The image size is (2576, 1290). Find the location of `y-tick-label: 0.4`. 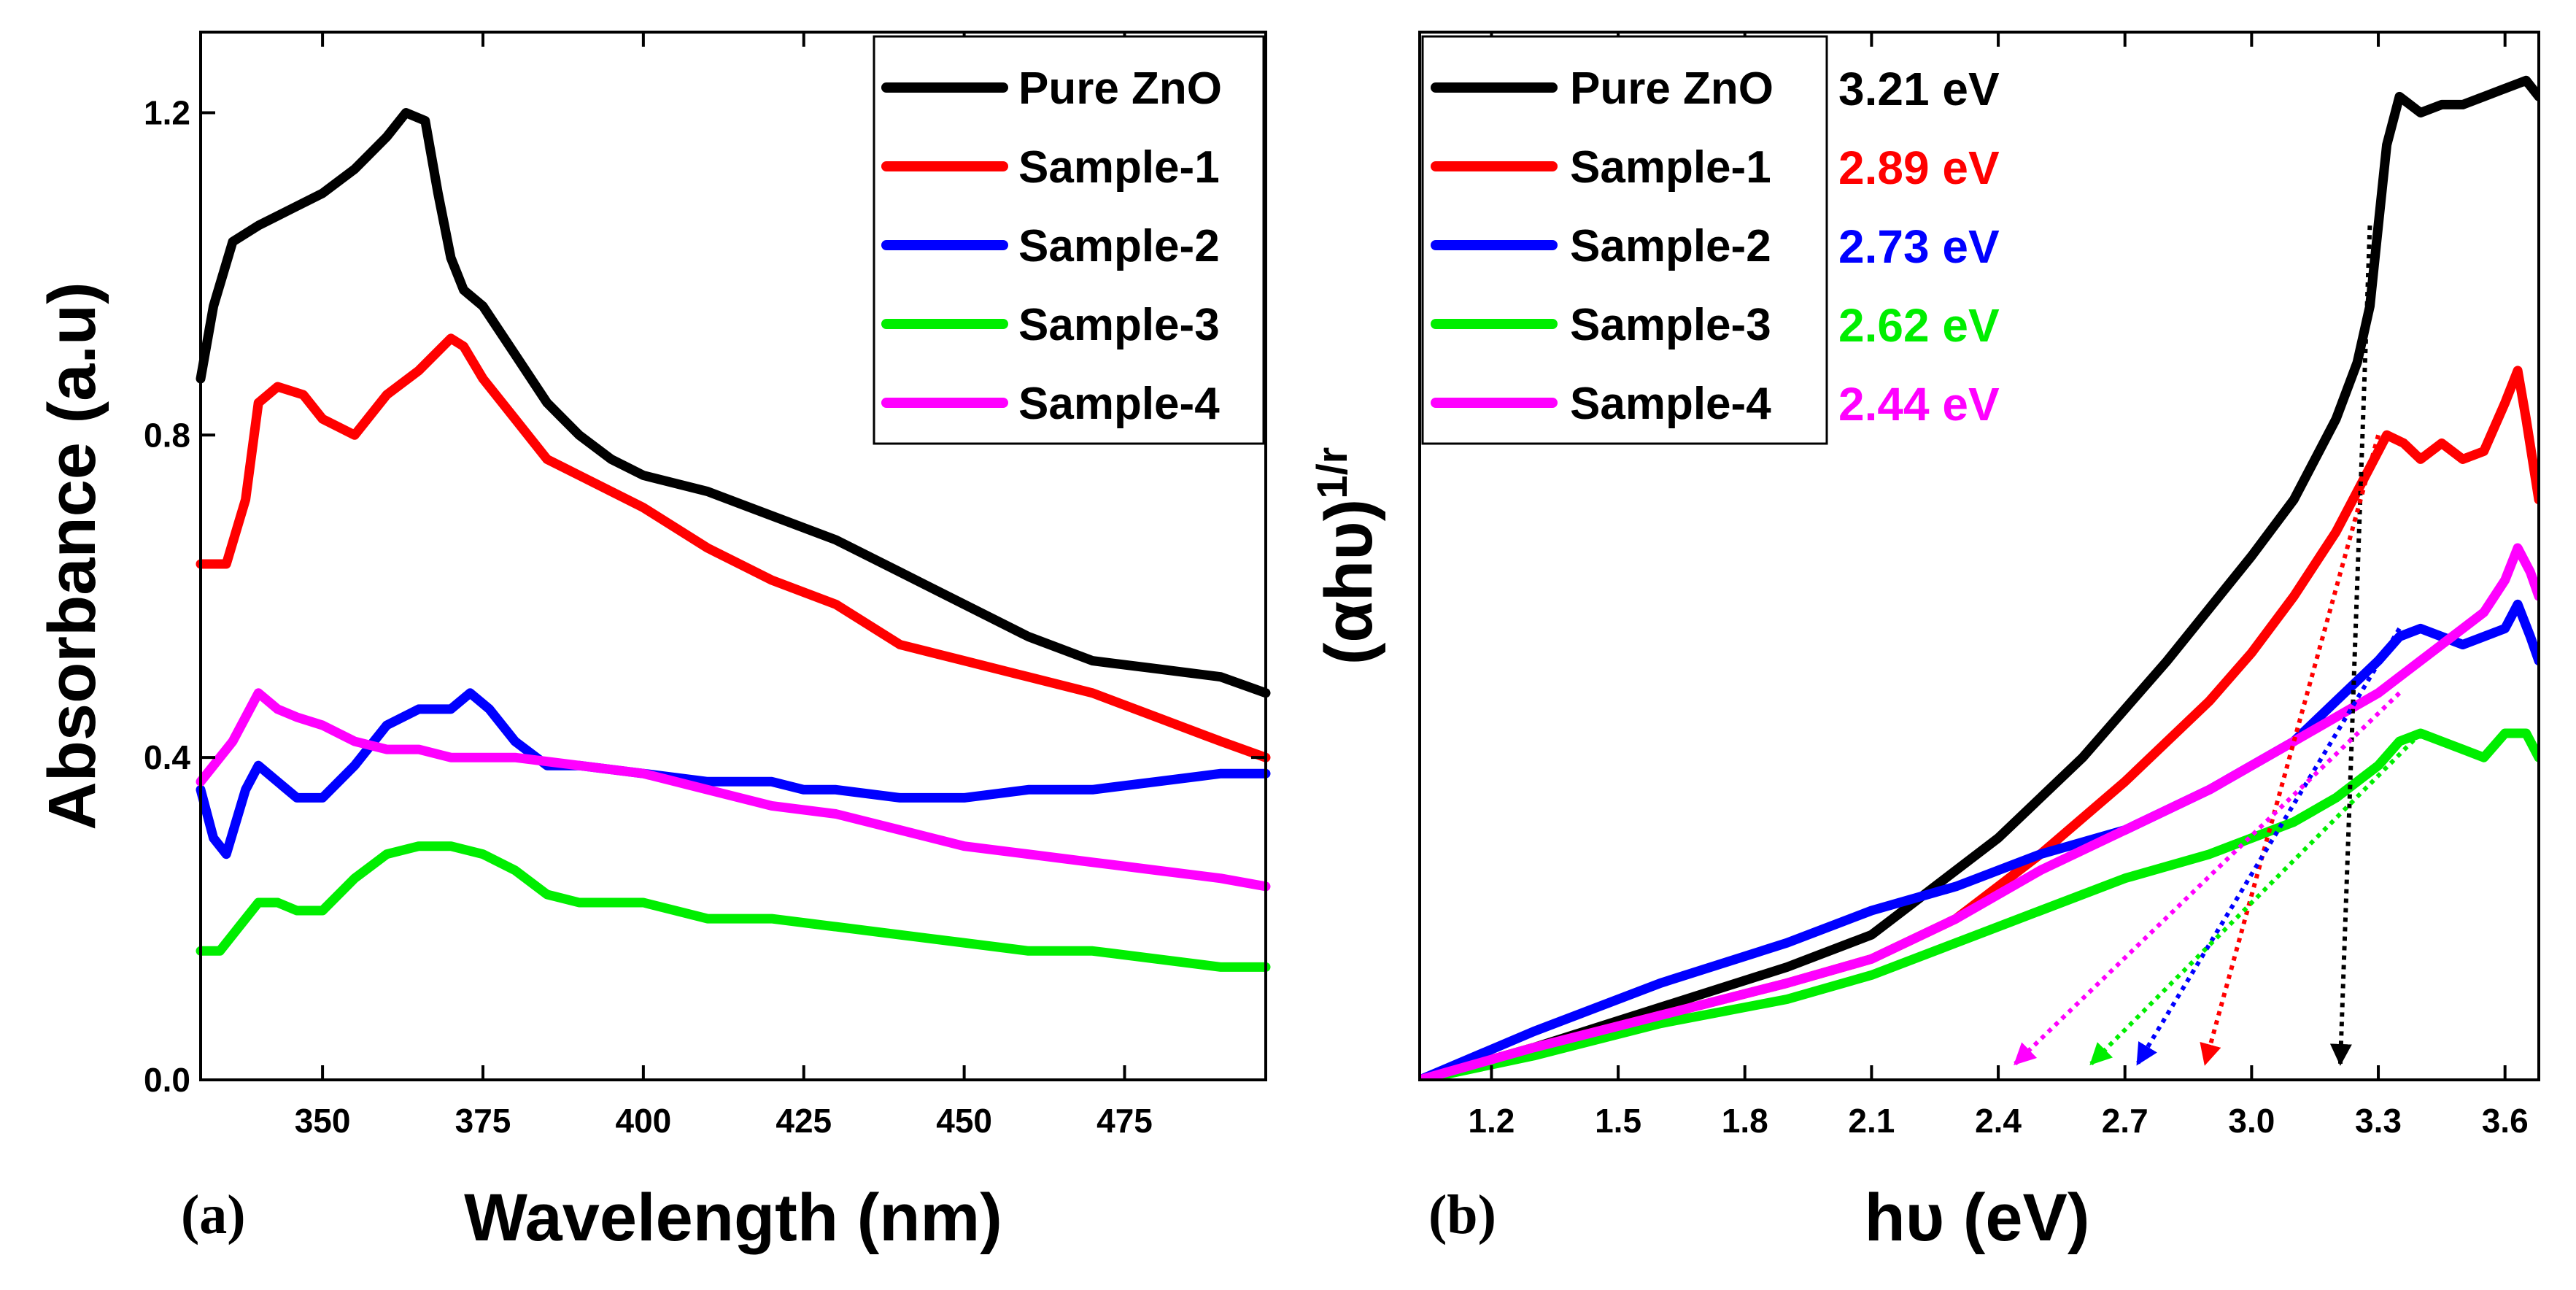

y-tick-label: 0.4 is located at coordinates (167, 757).